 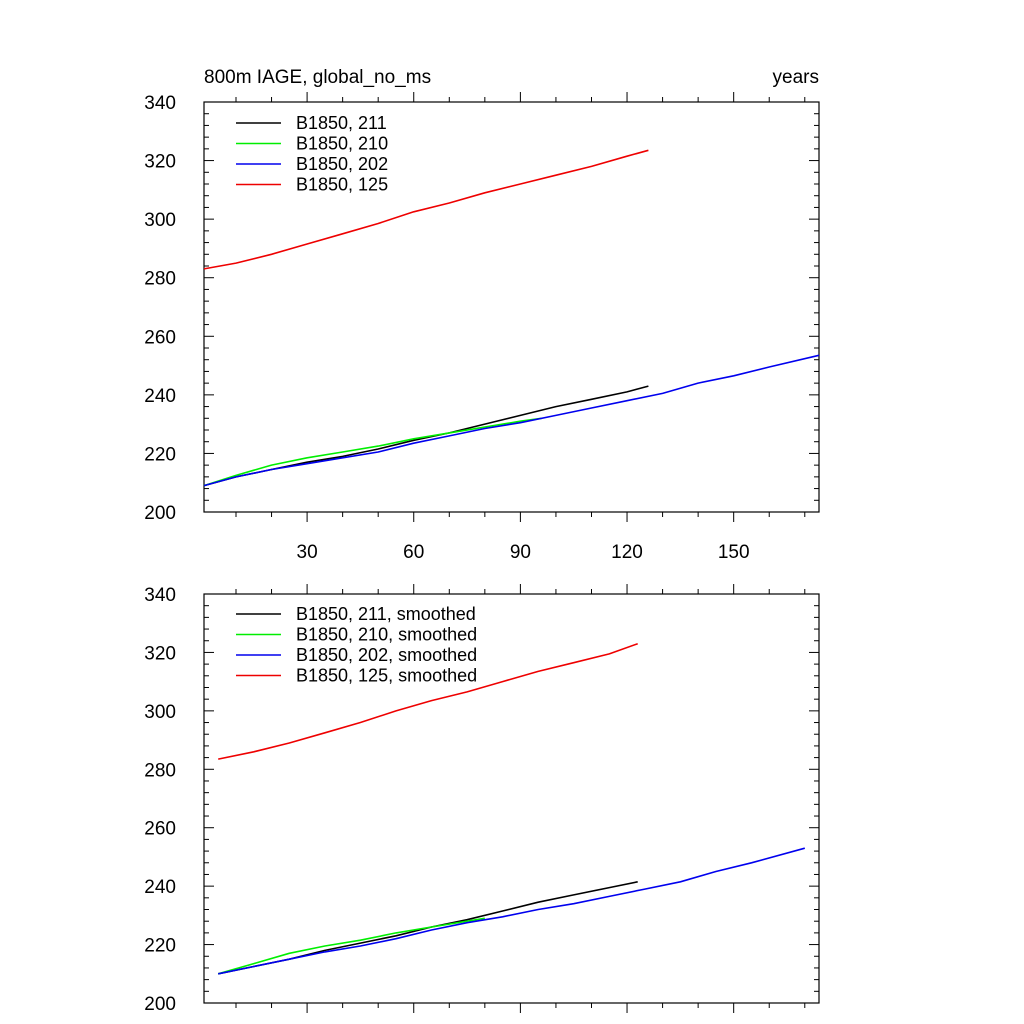 I want to click on x-tick-label: 30, so click(x=307, y=552).